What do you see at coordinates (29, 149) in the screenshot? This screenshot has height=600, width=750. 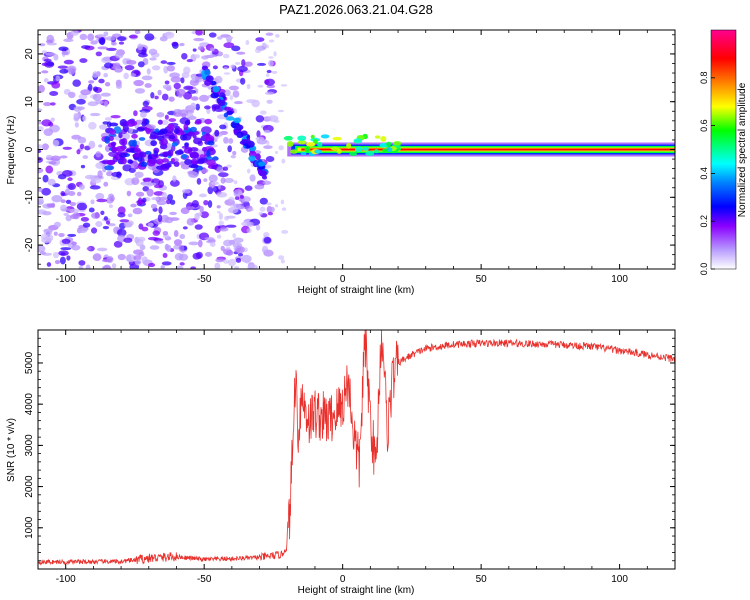 I see `top-ytick-label: 0` at bounding box center [29, 149].